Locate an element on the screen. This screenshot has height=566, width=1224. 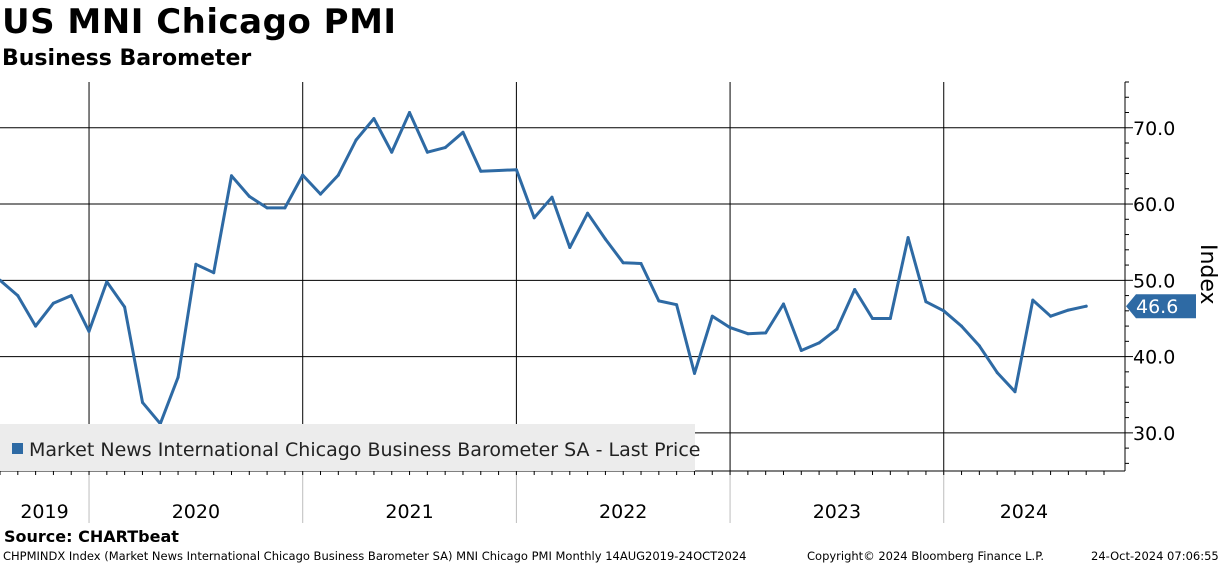
source-note: Source: CHARTbeat is located at coordinates (91, 536).